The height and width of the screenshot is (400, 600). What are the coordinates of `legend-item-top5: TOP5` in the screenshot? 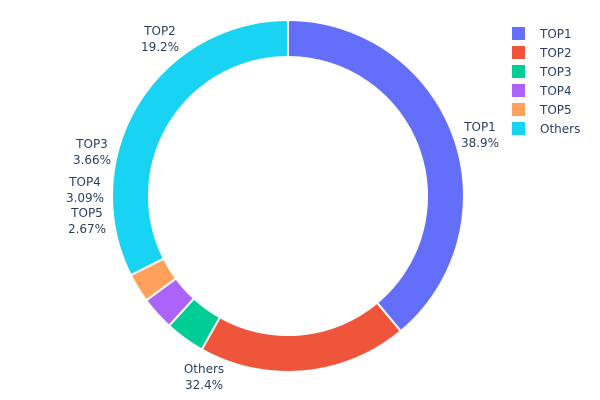 It's located at (546, 109).